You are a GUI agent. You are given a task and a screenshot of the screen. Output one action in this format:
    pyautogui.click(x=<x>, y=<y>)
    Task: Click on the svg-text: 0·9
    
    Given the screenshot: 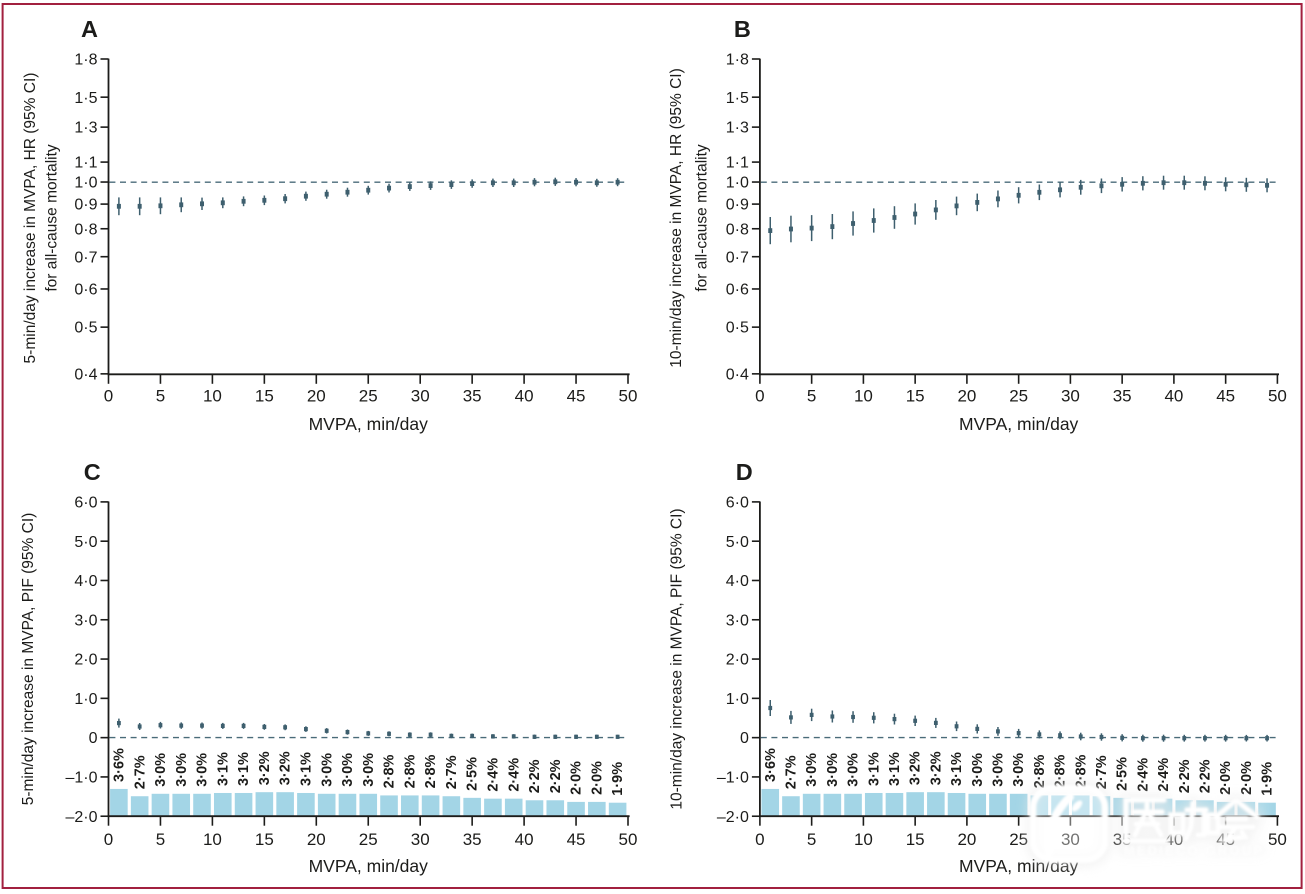 What is the action you would take?
    pyautogui.click(x=85, y=205)
    